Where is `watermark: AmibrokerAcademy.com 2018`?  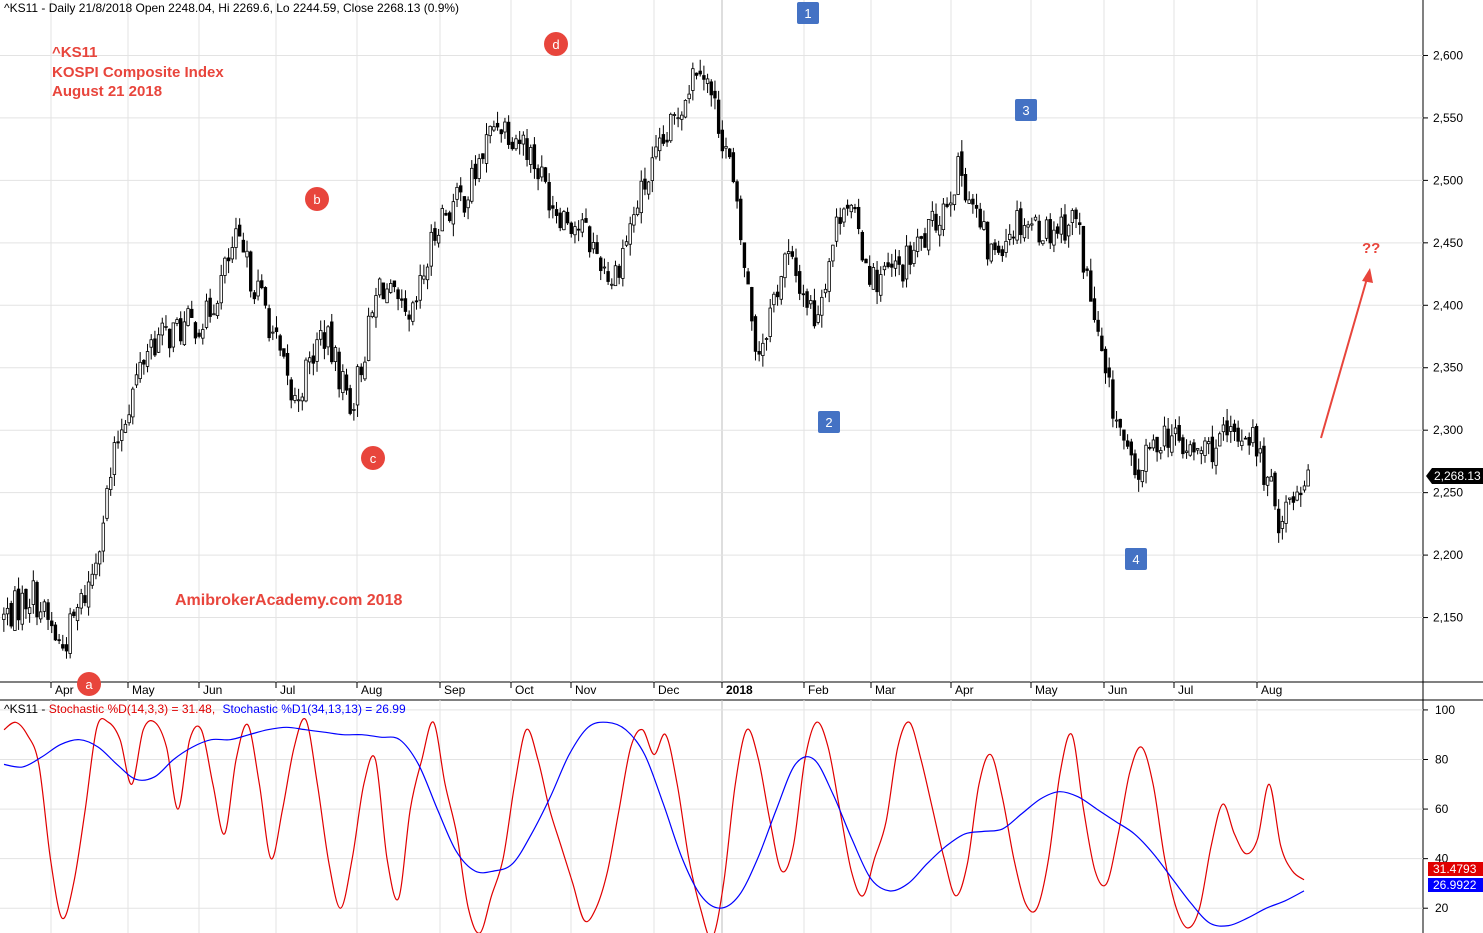
watermark: AmibrokerAcademy.com 2018 is located at coordinates (288, 600).